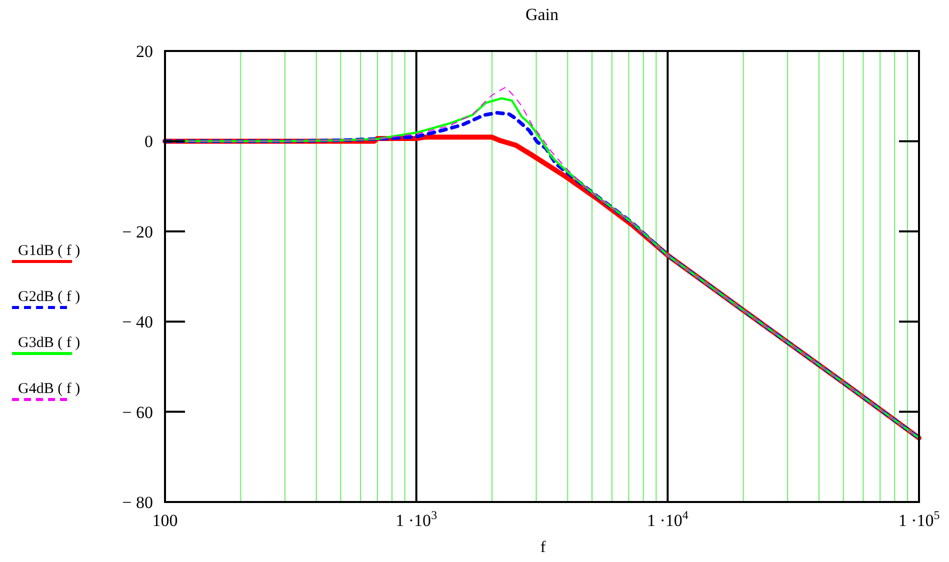 The image size is (949, 562). What do you see at coordinates (137, 232) in the screenshot?
I see `y-tick-label: − 20` at bounding box center [137, 232].